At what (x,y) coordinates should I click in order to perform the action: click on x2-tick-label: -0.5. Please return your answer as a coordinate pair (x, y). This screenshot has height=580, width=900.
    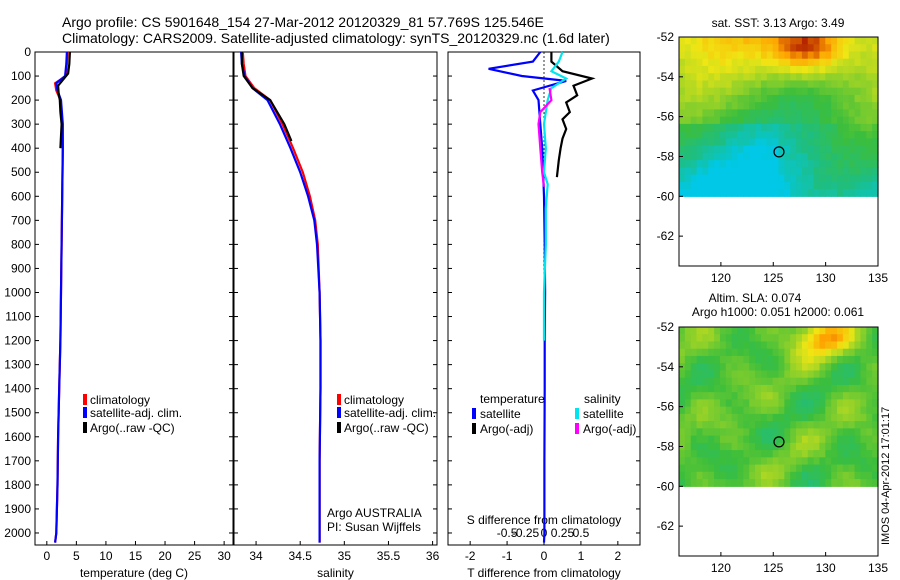
    Looking at the image, I should click on (507, 533).